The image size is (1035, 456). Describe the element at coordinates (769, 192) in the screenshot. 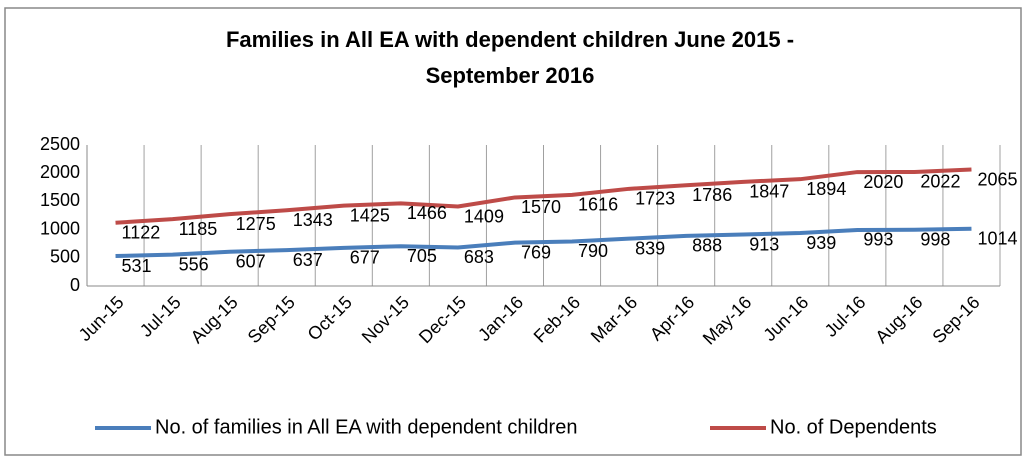

I see `data-label: 1847` at that location.